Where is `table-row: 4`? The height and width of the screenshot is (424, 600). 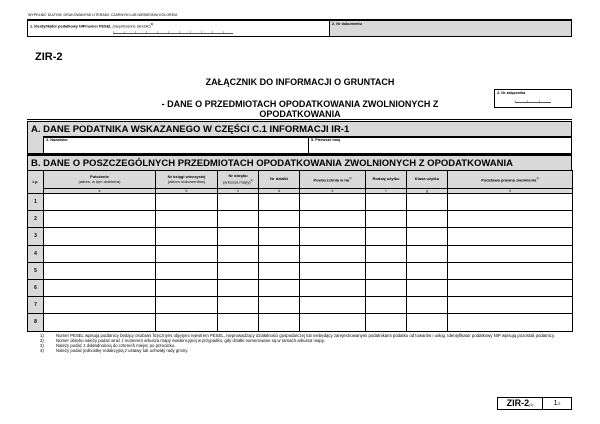 table-row: 4 is located at coordinates (300, 253).